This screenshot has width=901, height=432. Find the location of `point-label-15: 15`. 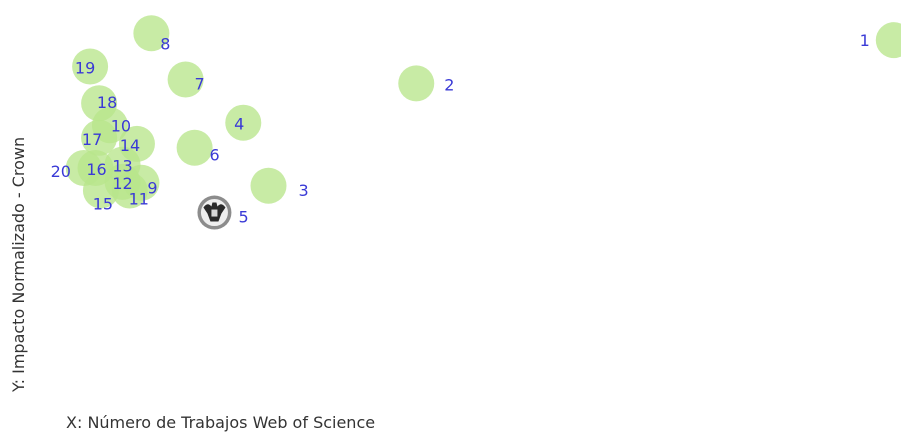

point-label-15: 15 is located at coordinates (103, 204).